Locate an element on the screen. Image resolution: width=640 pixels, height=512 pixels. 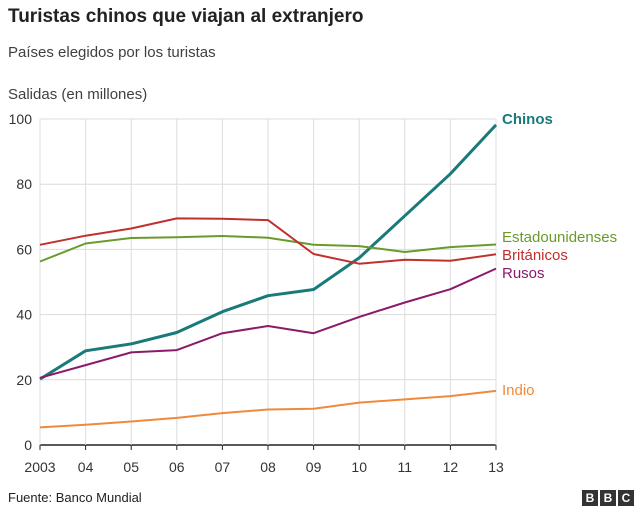
y-tick-label: 60 is located at coordinates (24, 249).